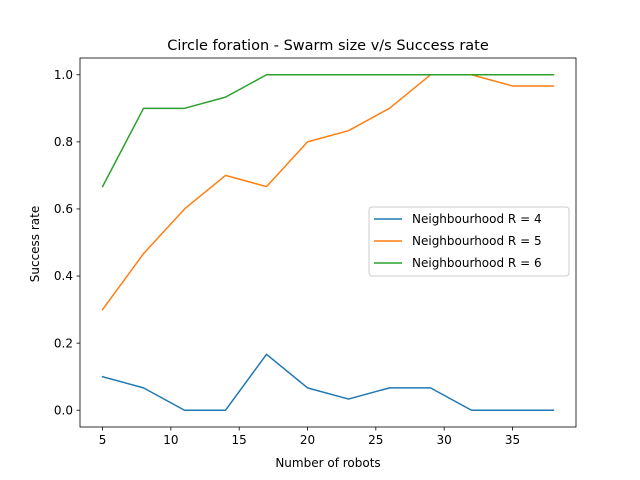 The height and width of the screenshot is (480, 640). What do you see at coordinates (63, 75) in the screenshot?
I see `y-tick-label: 1.0` at bounding box center [63, 75].